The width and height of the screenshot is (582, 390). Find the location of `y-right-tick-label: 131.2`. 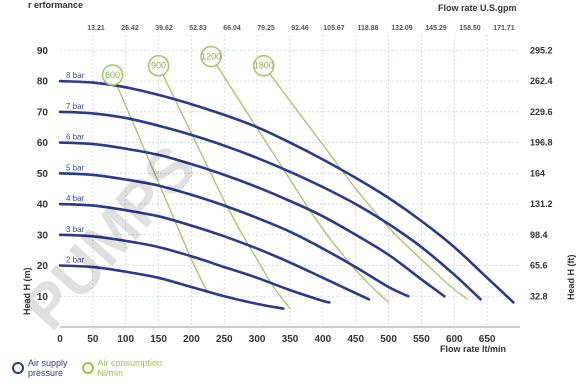

y-right-tick-label: 131.2 is located at coordinates (541, 204).